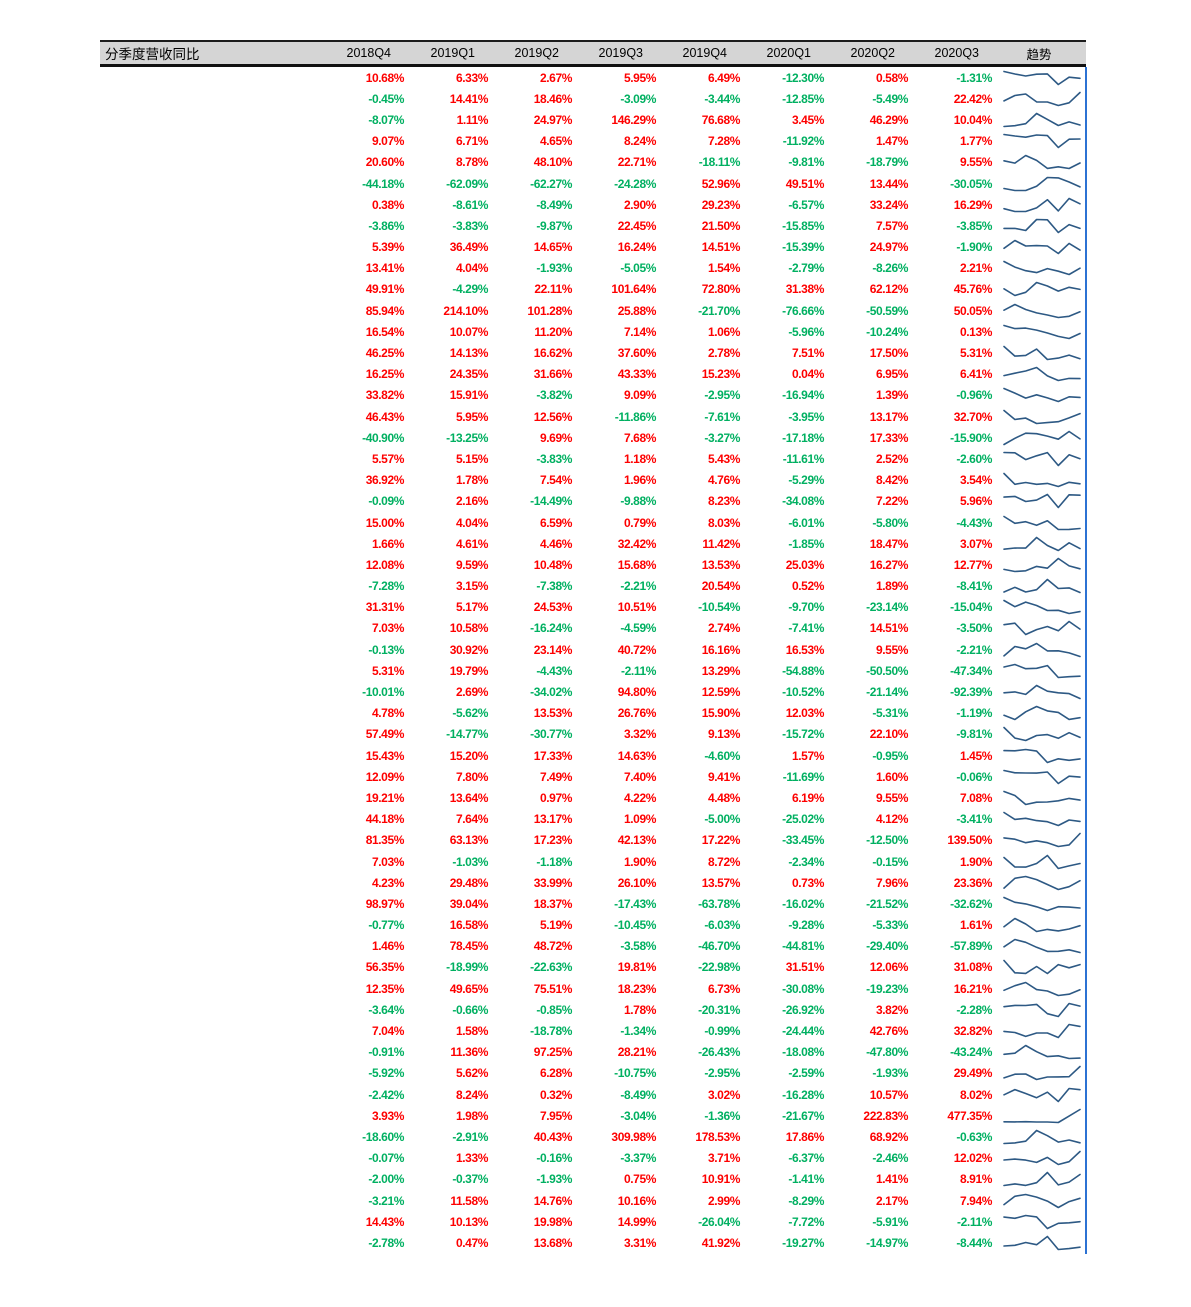 The width and height of the screenshot is (1191, 1307). I want to click on value-cell: -12.85%, so click(803, 98).